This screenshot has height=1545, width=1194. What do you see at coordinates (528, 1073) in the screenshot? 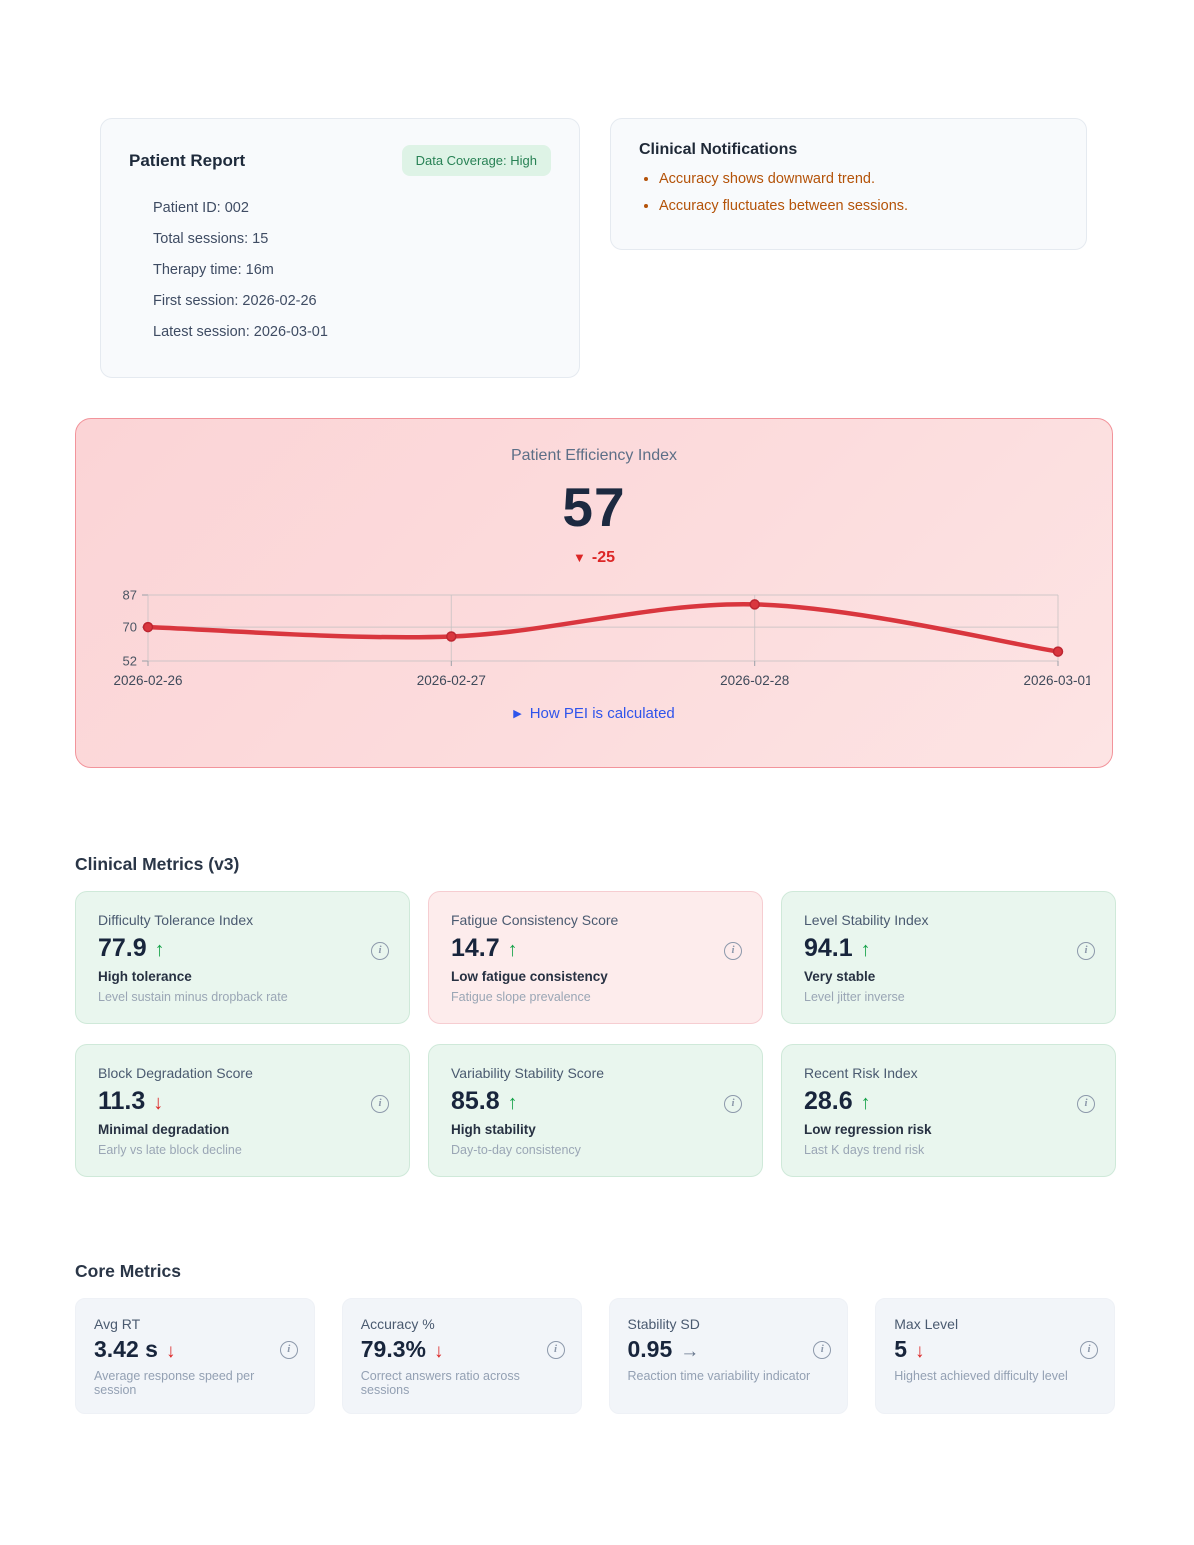
I see `metric-title: Variability Stability Score` at bounding box center [528, 1073].